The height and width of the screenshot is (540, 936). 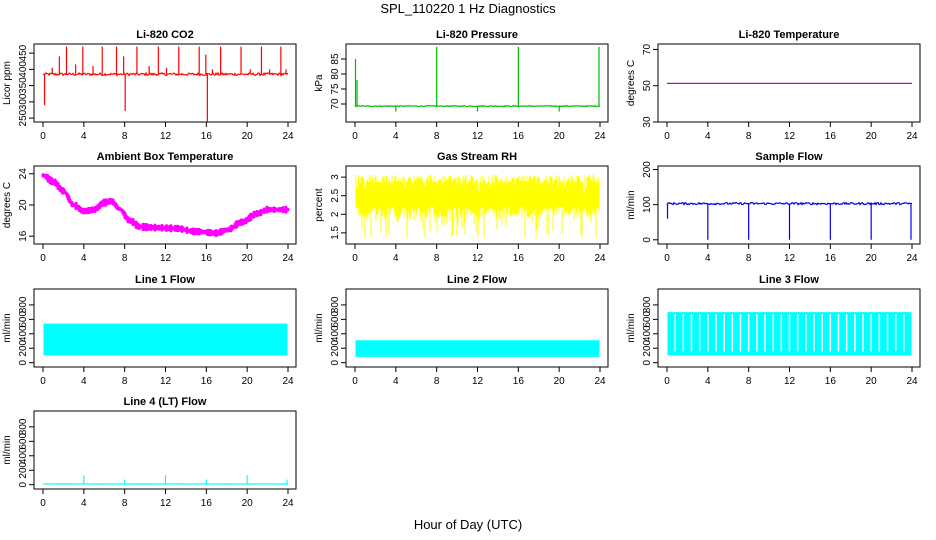 I want to click on chart-panel: Li-820 Pressure 0 4 8 12 16 20 24 70 75 80 85 kPa, so click(x=461, y=85).